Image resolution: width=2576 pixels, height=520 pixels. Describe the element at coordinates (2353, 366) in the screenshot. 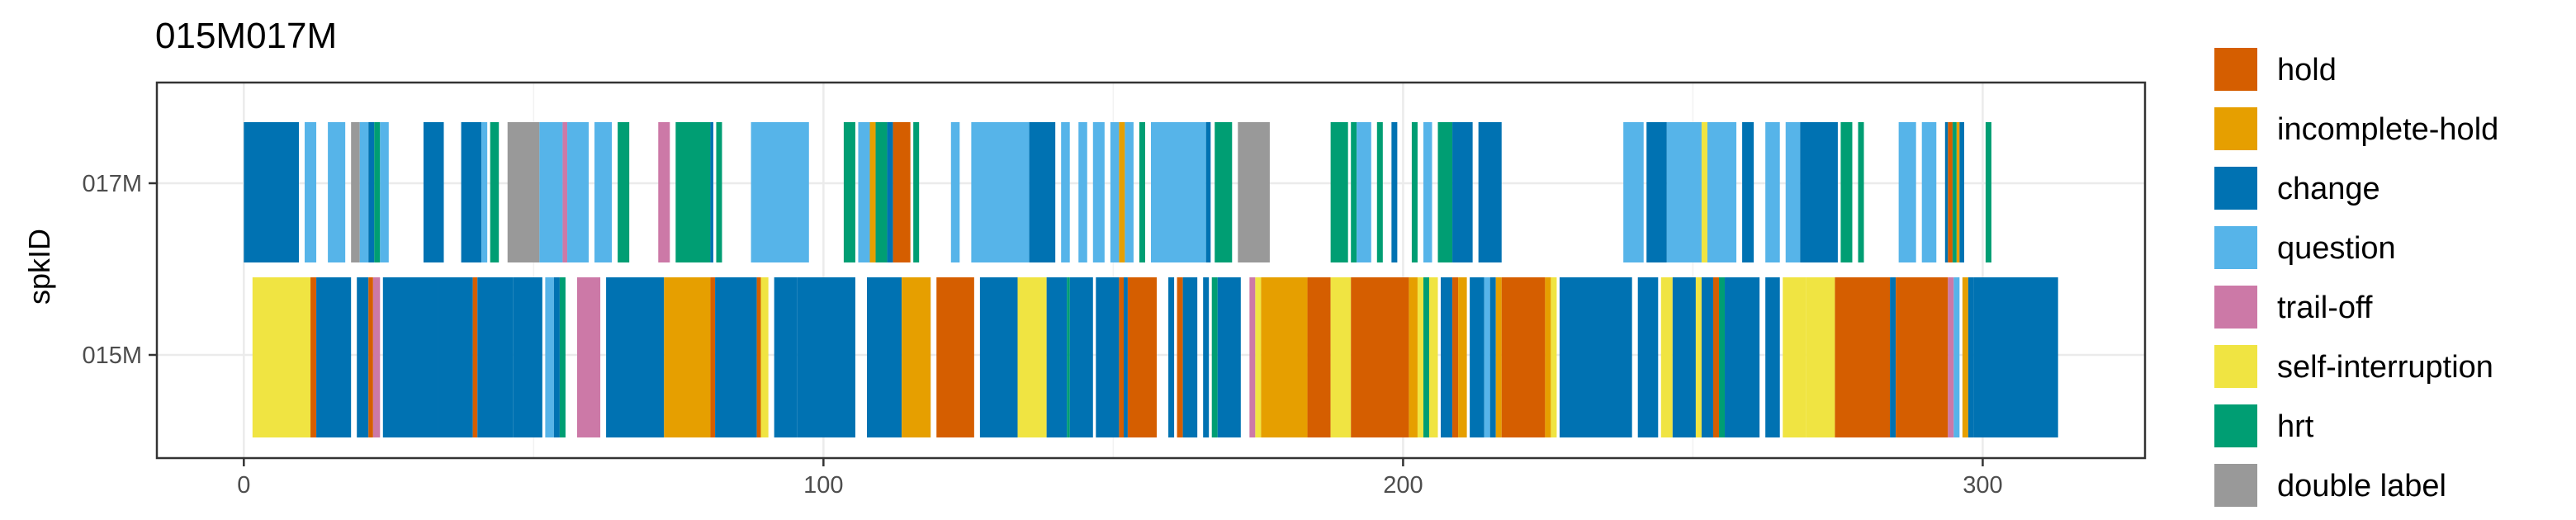

I see `legend-item-self-interruption: self-interruption` at that location.